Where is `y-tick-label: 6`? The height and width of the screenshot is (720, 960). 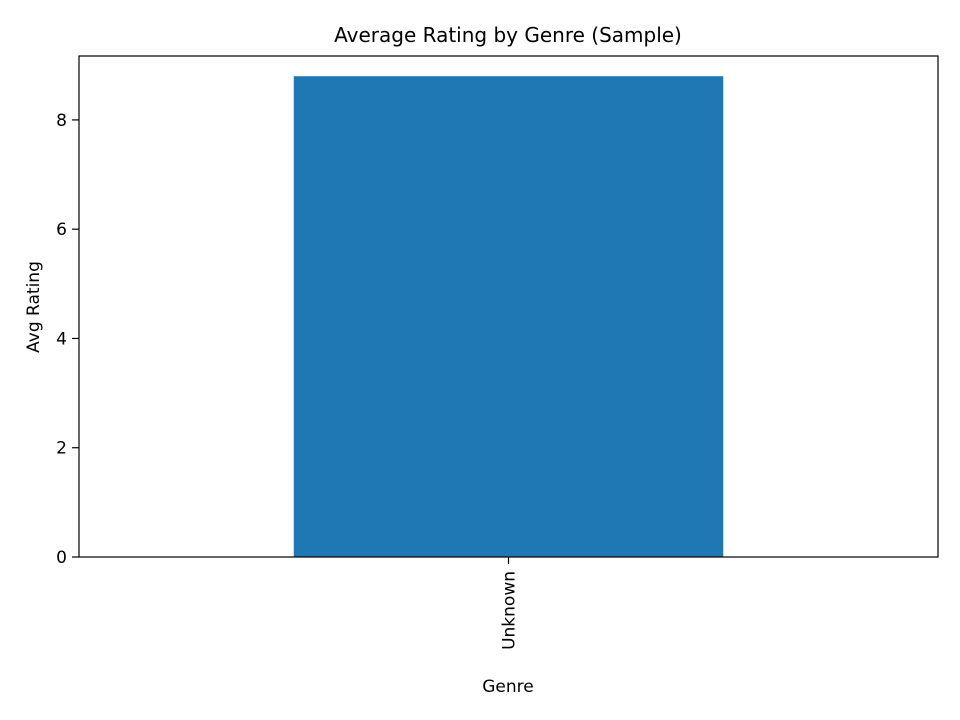
y-tick-label: 6 is located at coordinates (61, 230).